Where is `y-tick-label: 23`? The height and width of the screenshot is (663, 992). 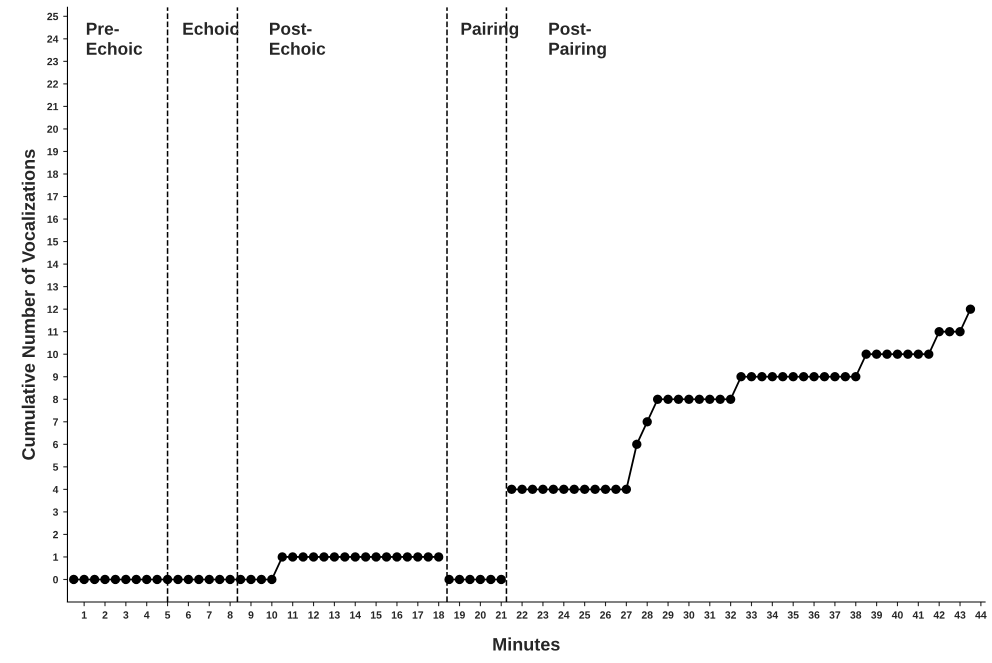 y-tick-label: 23 is located at coordinates (52, 62).